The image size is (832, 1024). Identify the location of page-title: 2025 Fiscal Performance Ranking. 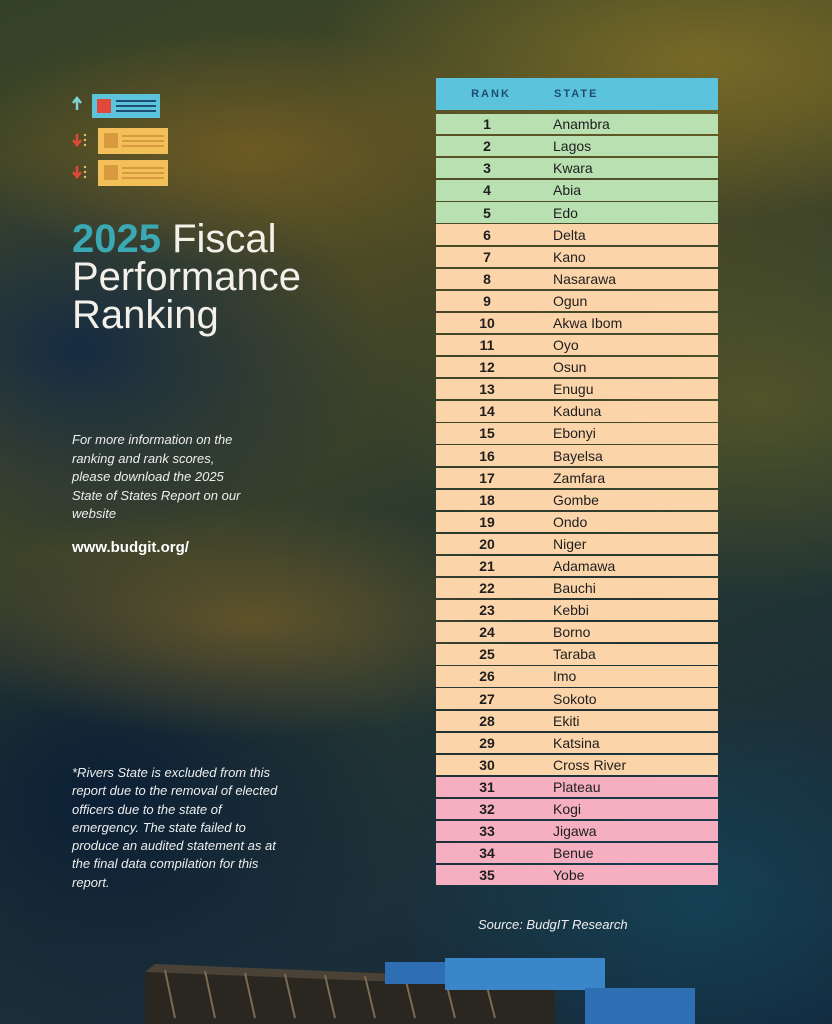
(186, 278).